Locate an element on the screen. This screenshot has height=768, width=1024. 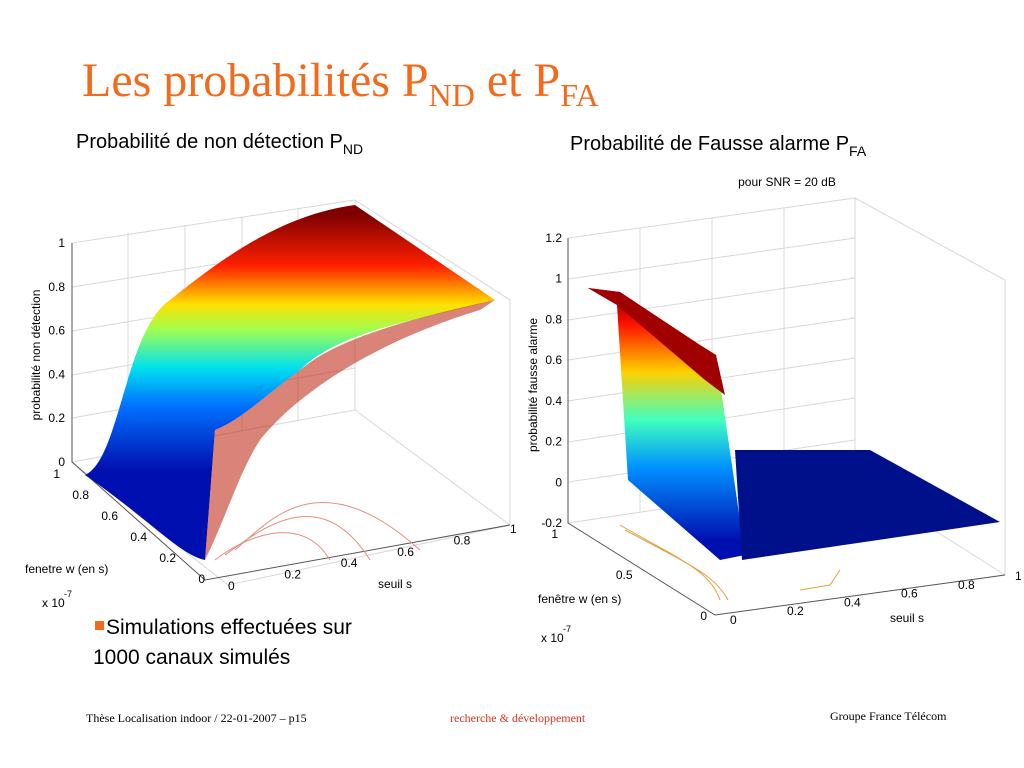
w-tick-label: 0.6 is located at coordinates (109, 516).